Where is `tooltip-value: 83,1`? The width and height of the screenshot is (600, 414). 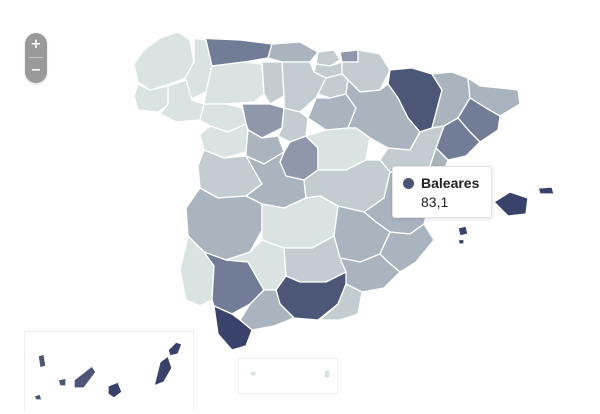 tooltip-value: 83,1 is located at coordinates (435, 202).